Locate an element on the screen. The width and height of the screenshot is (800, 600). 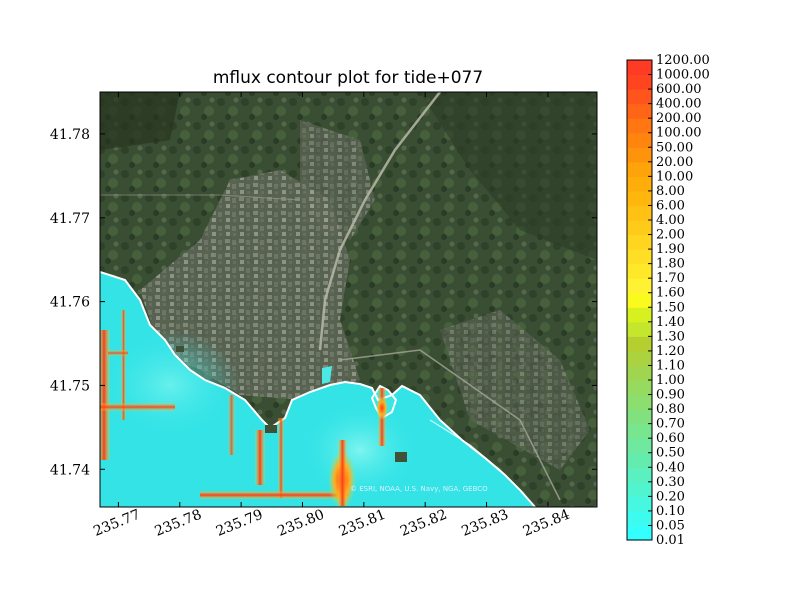
hotspots is located at coordinates (244, 408).